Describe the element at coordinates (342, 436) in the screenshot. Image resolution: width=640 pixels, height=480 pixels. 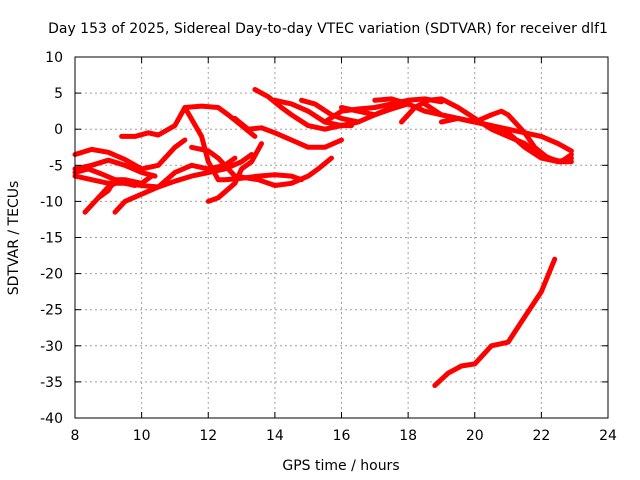
I see `x-tick-label: 16` at that location.